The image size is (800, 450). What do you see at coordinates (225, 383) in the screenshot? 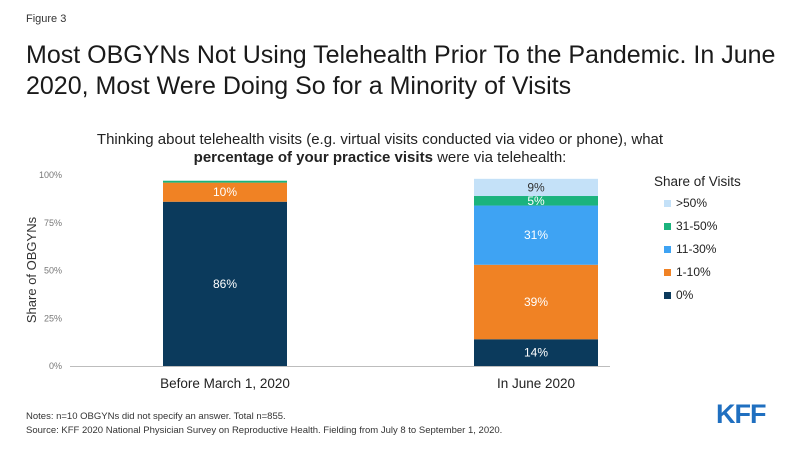
I see `x-tick-label: Before March 1, 2020` at bounding box center [225, 383].